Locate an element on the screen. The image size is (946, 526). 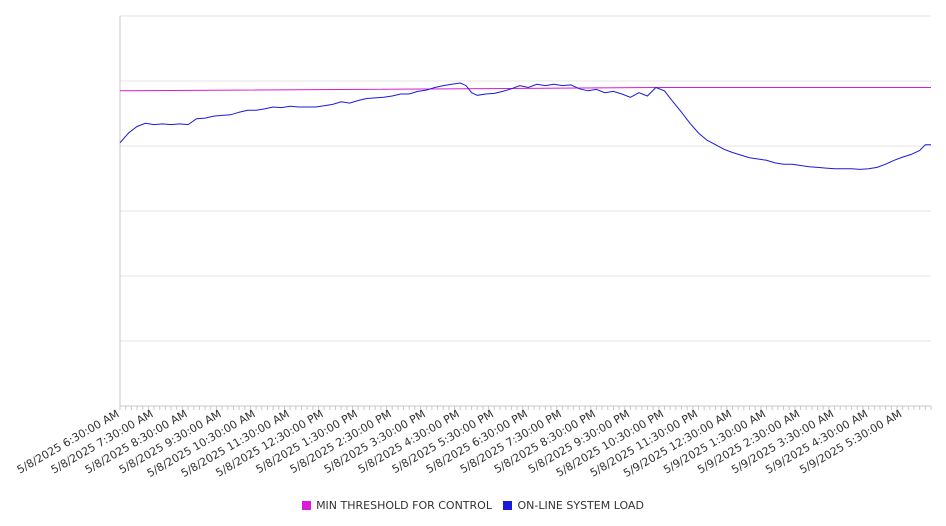
legend-item-min-threshold: MIN THRESHOLD FOR CONTROL is located at coordinates (397, 505).